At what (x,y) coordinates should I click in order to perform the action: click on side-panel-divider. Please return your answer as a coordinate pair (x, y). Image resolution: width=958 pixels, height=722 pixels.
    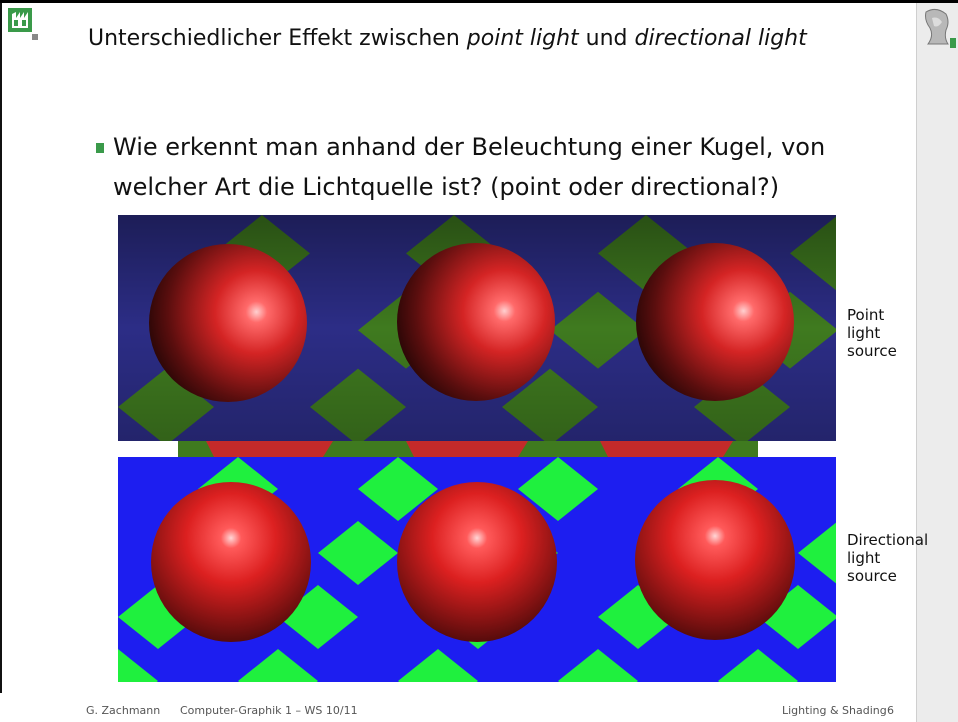
    Looking at the image, I should click on (916, 362).